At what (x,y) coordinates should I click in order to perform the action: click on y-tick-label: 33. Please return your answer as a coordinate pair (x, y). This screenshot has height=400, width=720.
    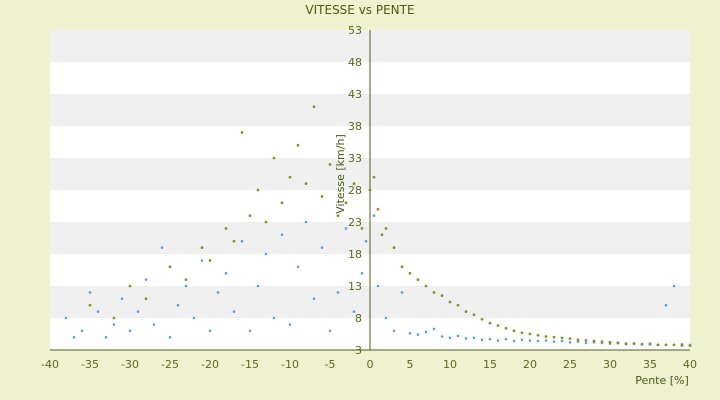
    Looking at the image, I should click on (355, 158).